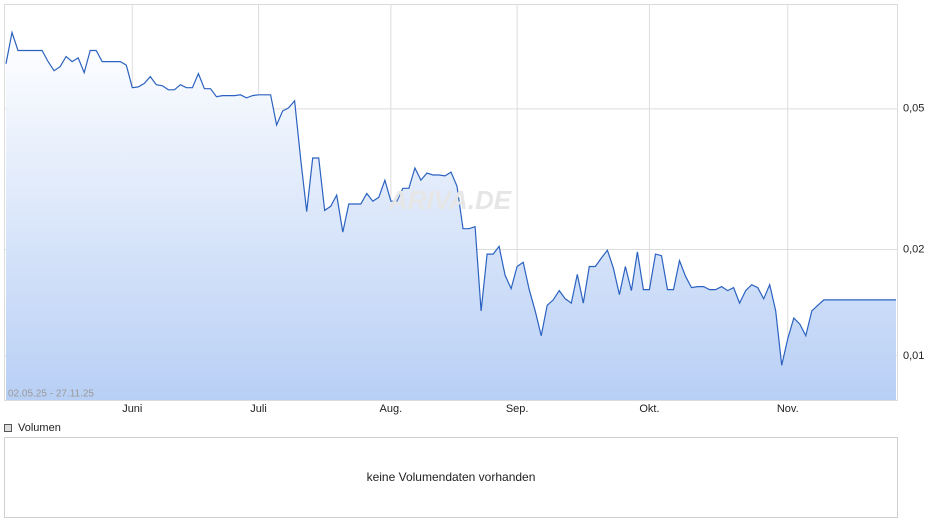 The height and width of the screenshot is (526, 940). What do you see at coordinates (913, 249) in the screenshot?
I see `y-tick-label: 0,02` at bounding box center [913, 249].